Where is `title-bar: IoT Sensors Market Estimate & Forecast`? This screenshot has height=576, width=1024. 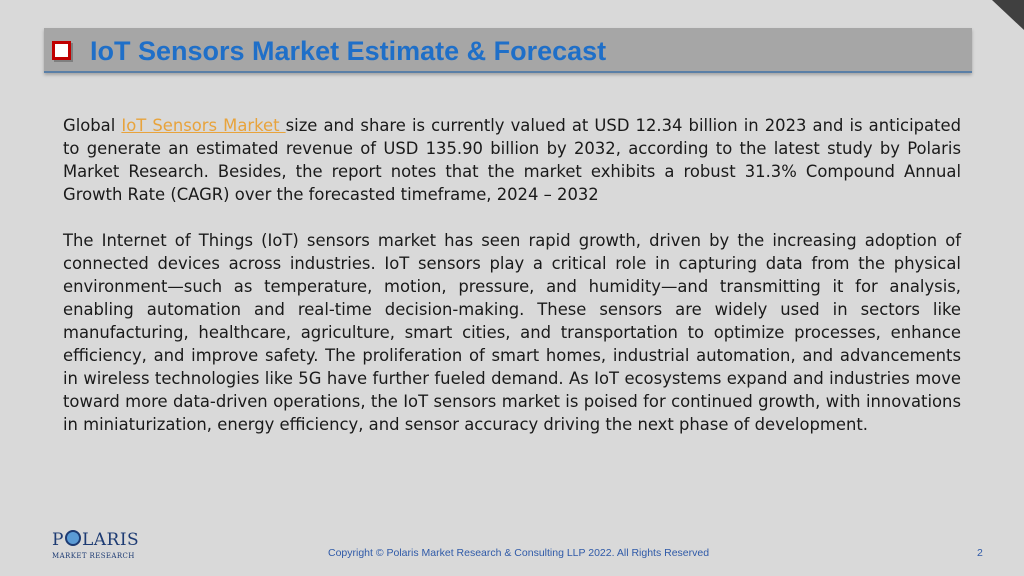
title-bar: IoT Sensors Market Estimate & Forecast is located at coordinates (508, 50).